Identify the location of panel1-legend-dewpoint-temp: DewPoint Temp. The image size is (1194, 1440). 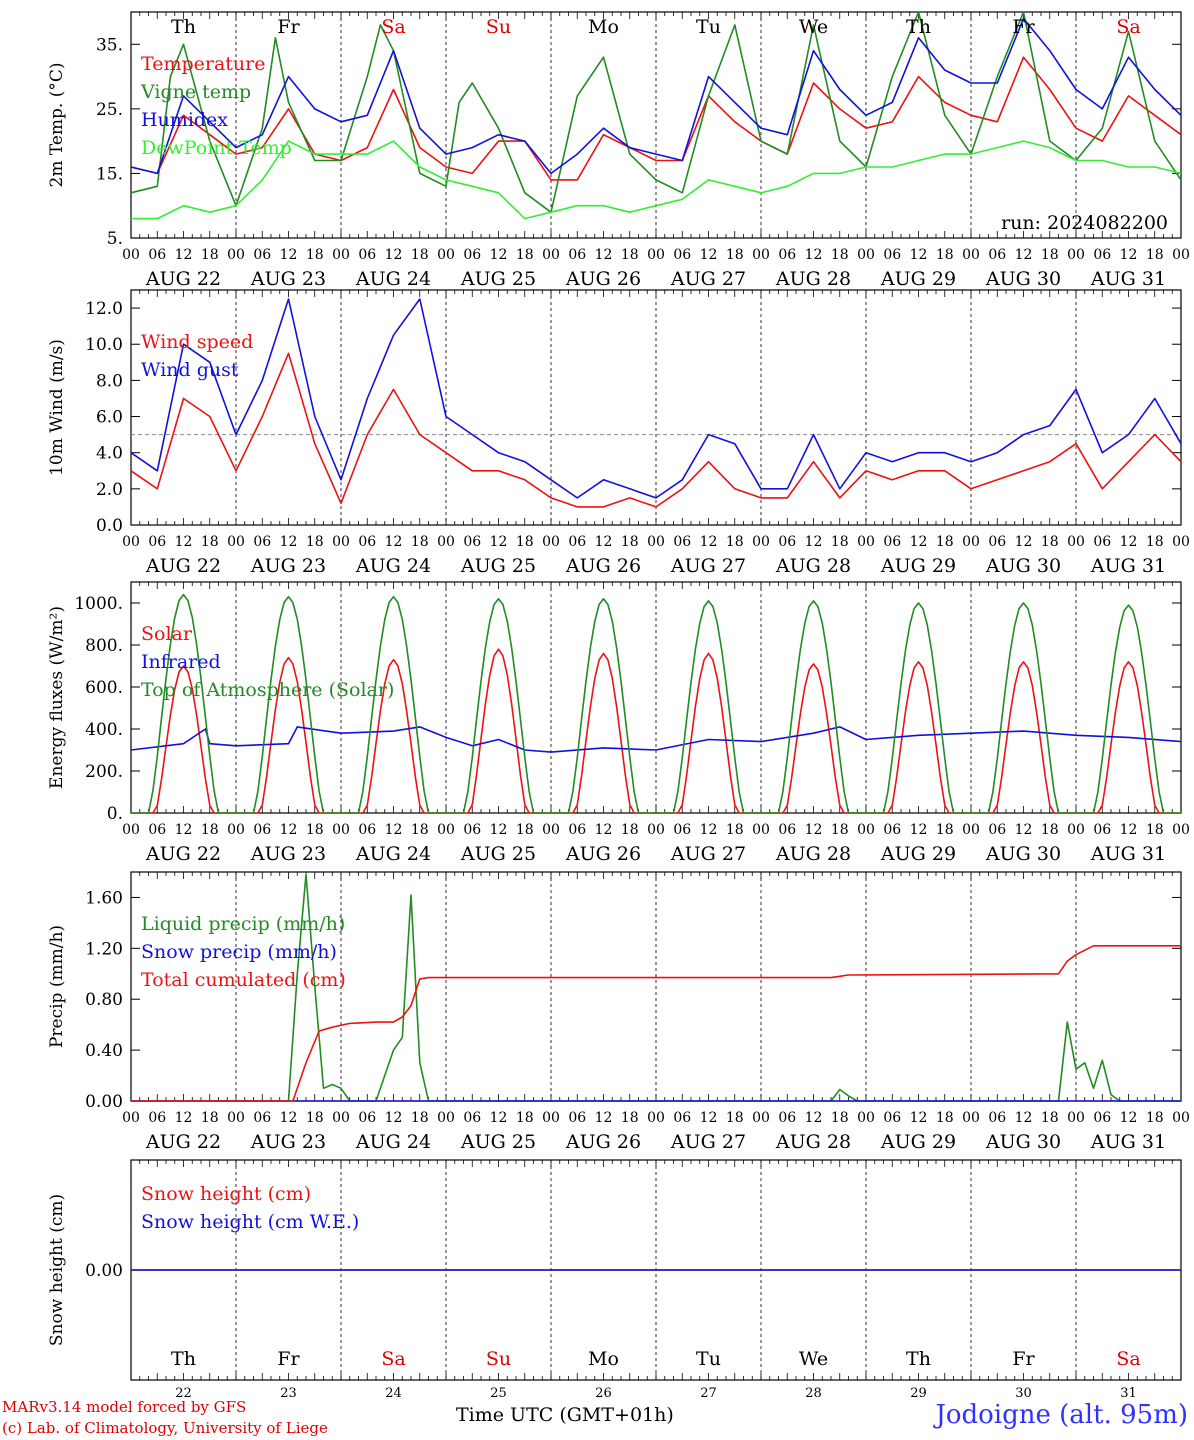
(216, 148).